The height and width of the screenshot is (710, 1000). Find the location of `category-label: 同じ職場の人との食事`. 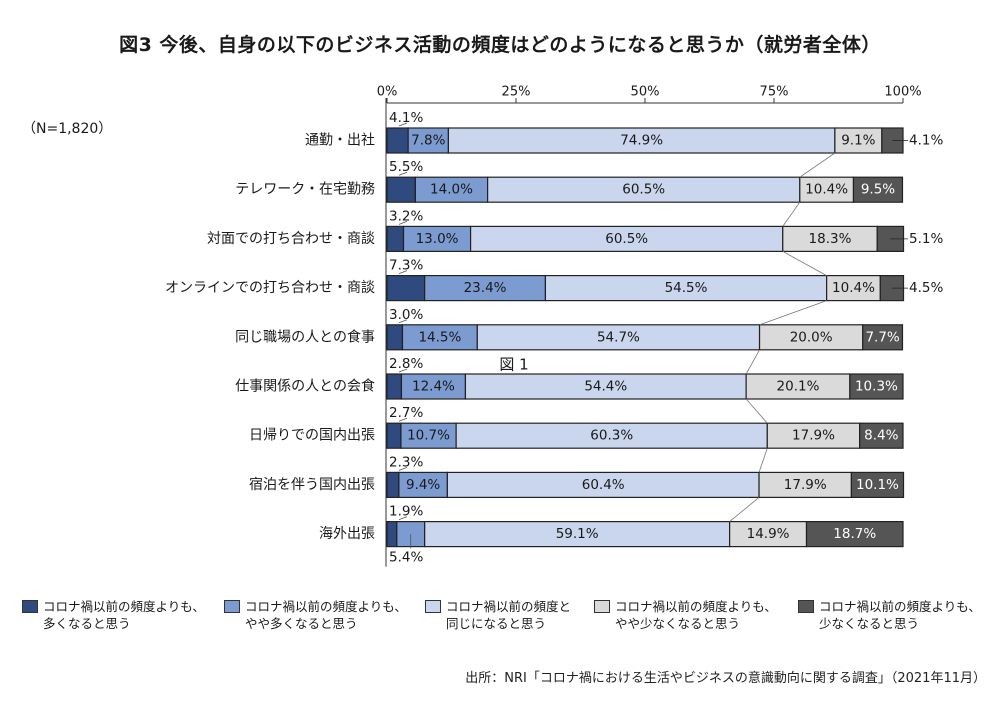

category-label: 同じ職場の人との食事 is located at coordinates (305, 336).